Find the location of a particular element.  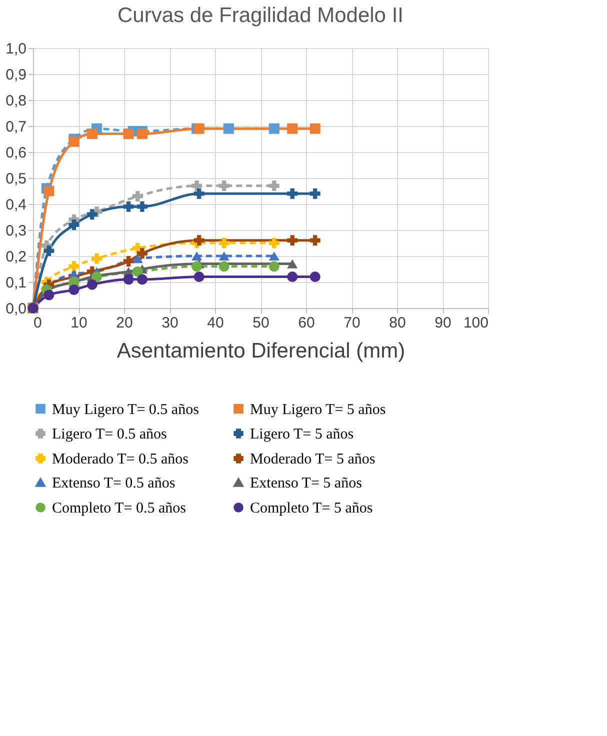

legend-label: Moderado T= 0.5 años is located at coordinates (120, 460).